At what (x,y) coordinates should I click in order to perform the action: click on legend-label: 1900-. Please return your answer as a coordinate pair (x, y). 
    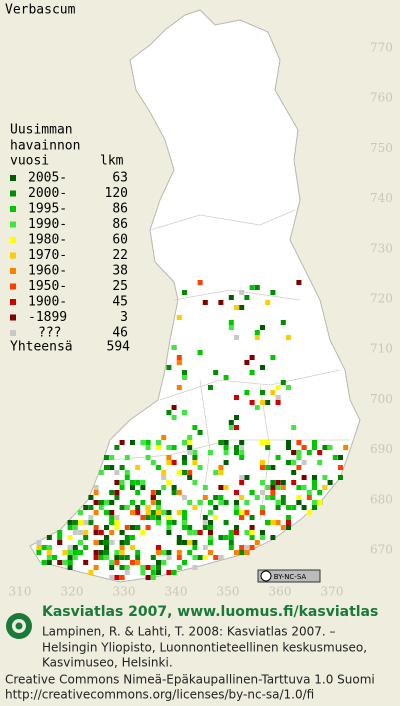
    Looking at the image, I should click on (47, 302).